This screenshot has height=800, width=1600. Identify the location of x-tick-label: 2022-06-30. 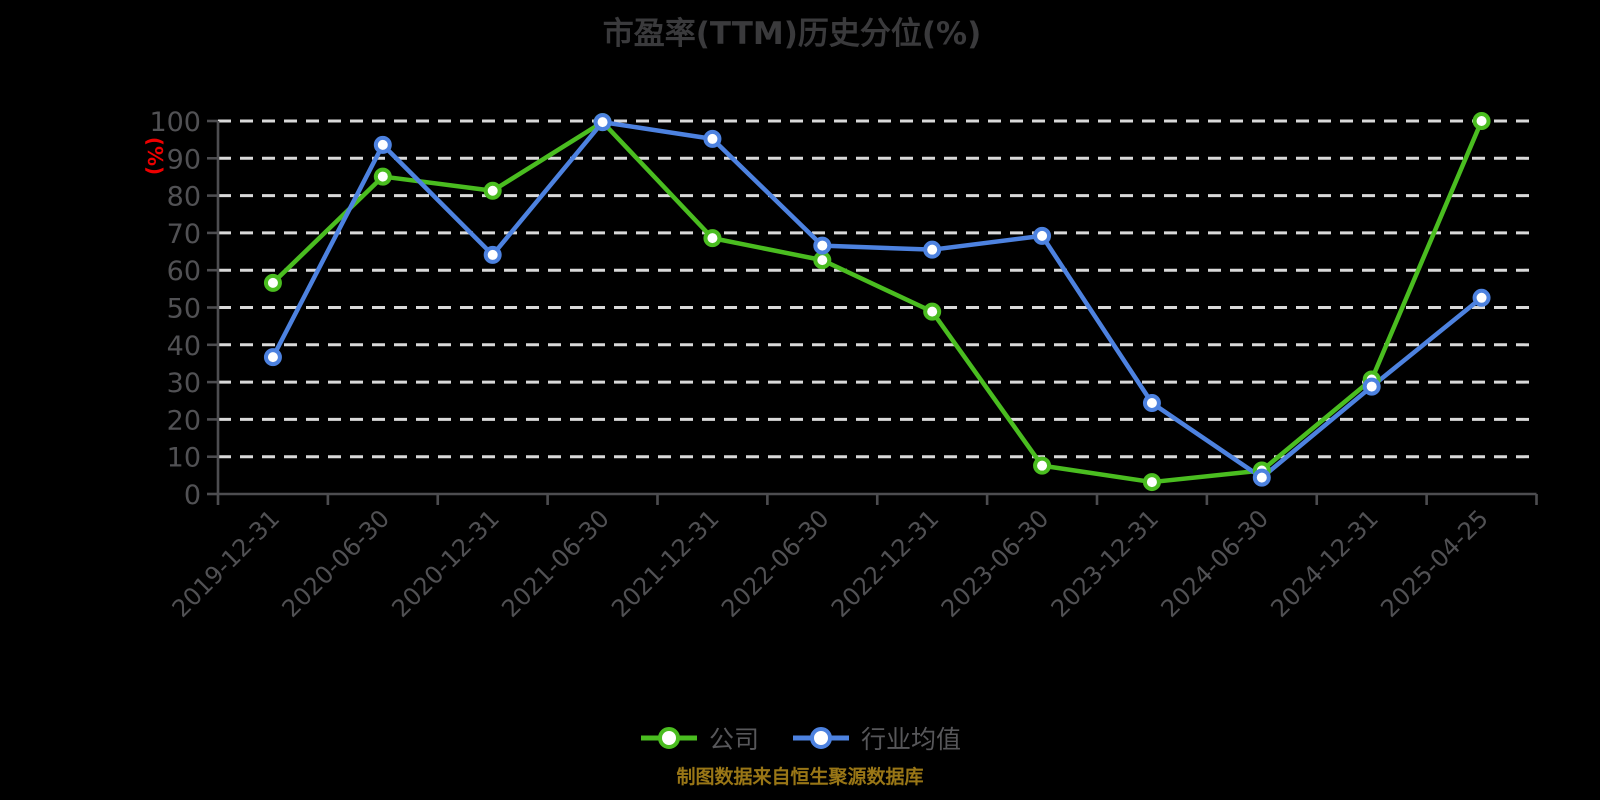
(775, 563).